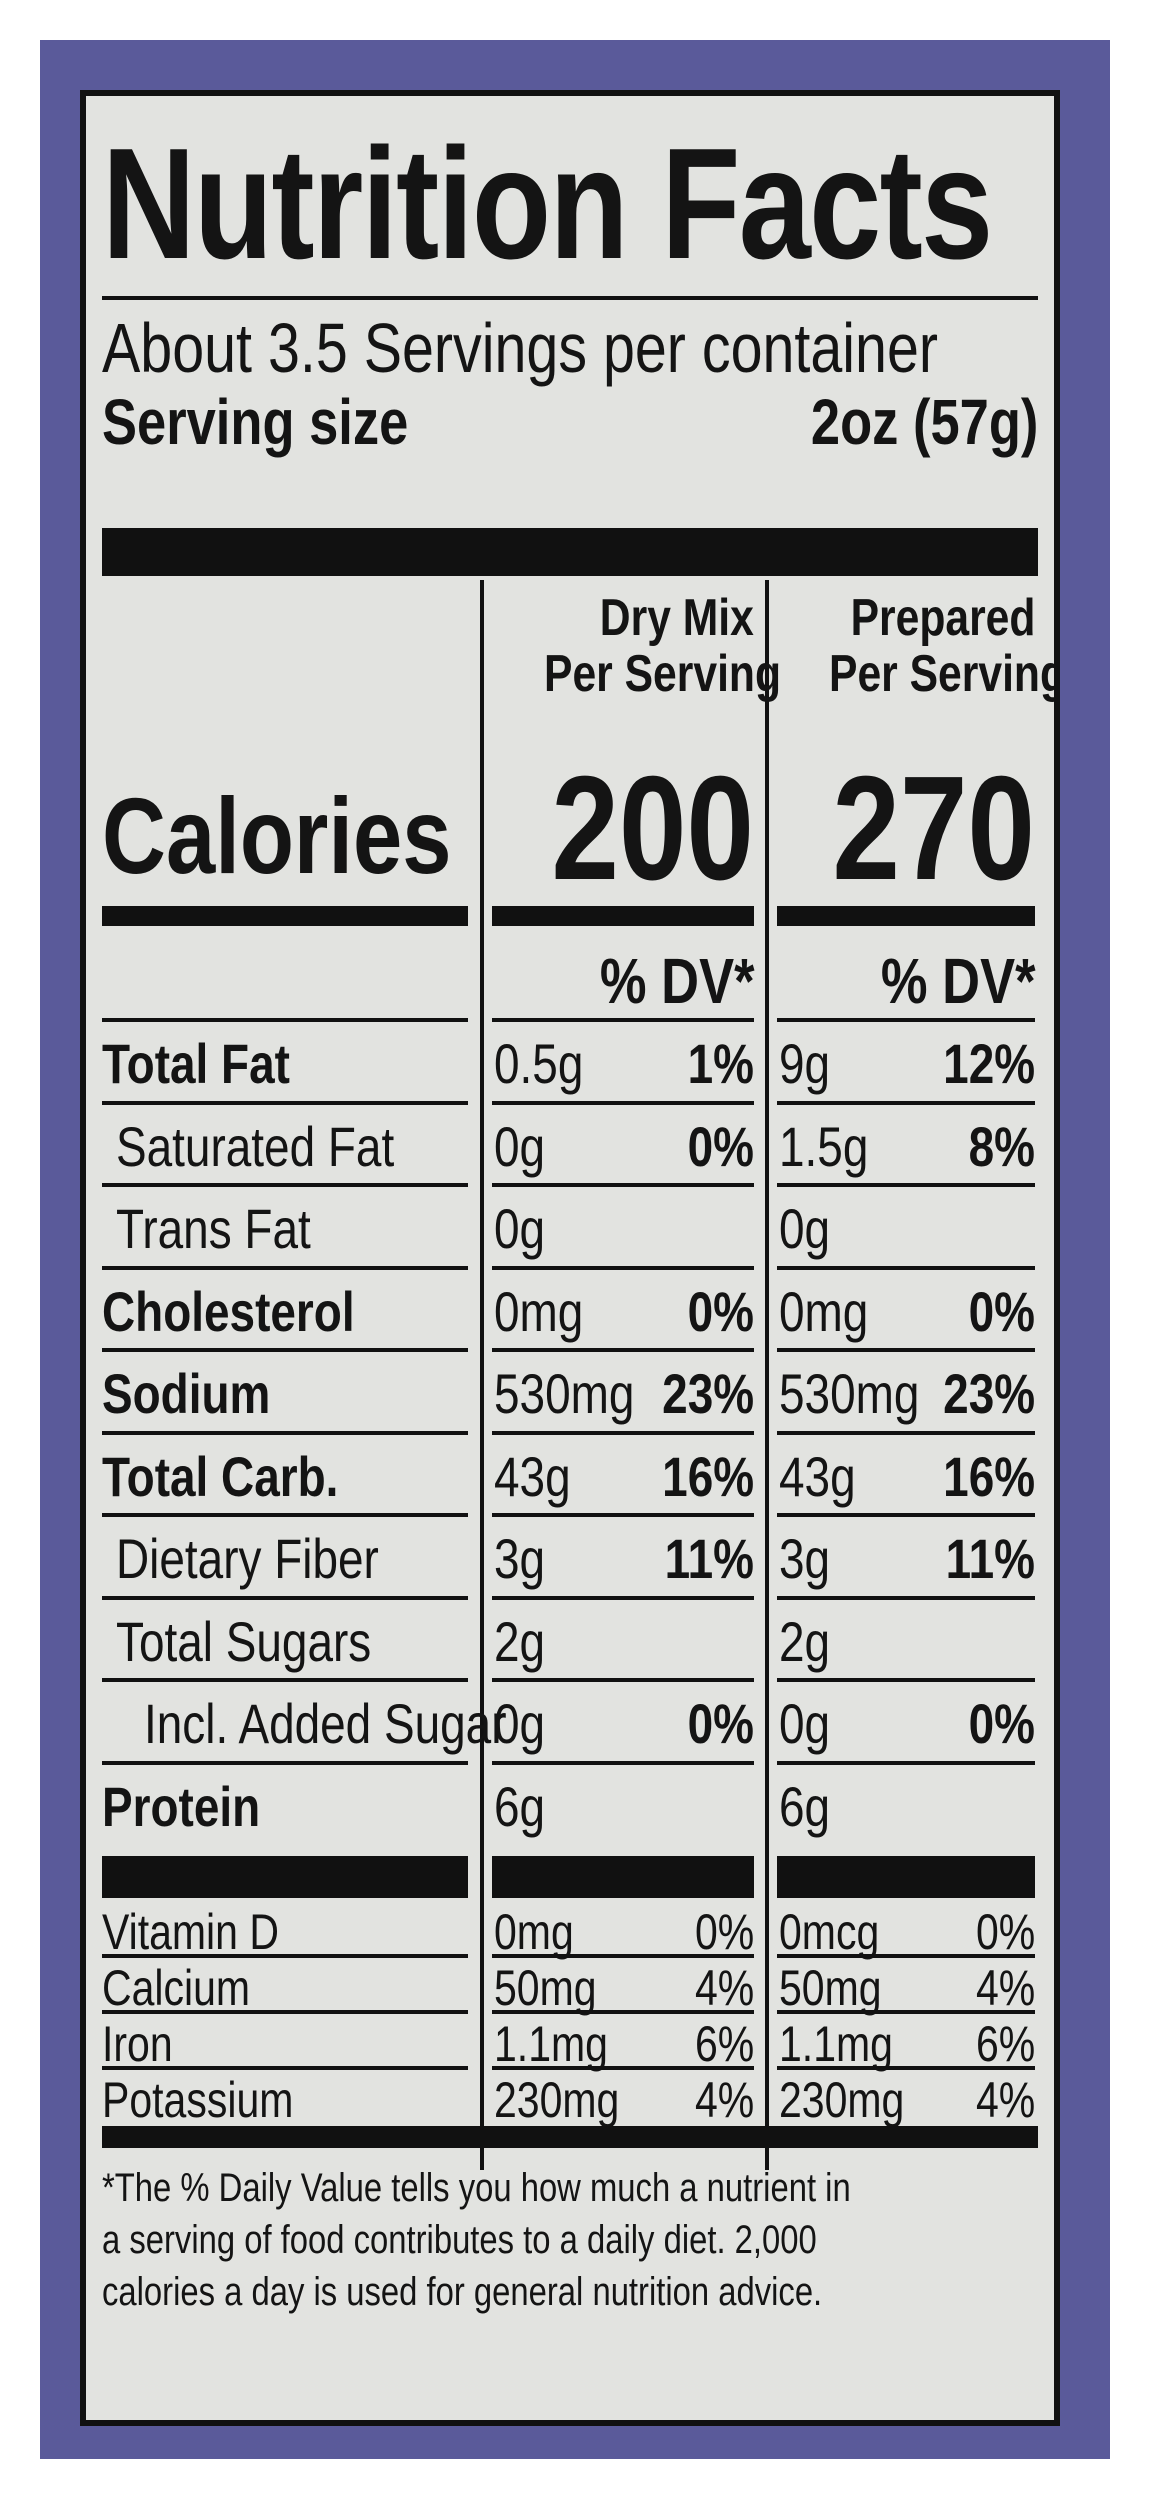 This screenshot has width=1150, height=2499. I want to click on nutrient-name: Dietary Fiber, so click(247, 1558).